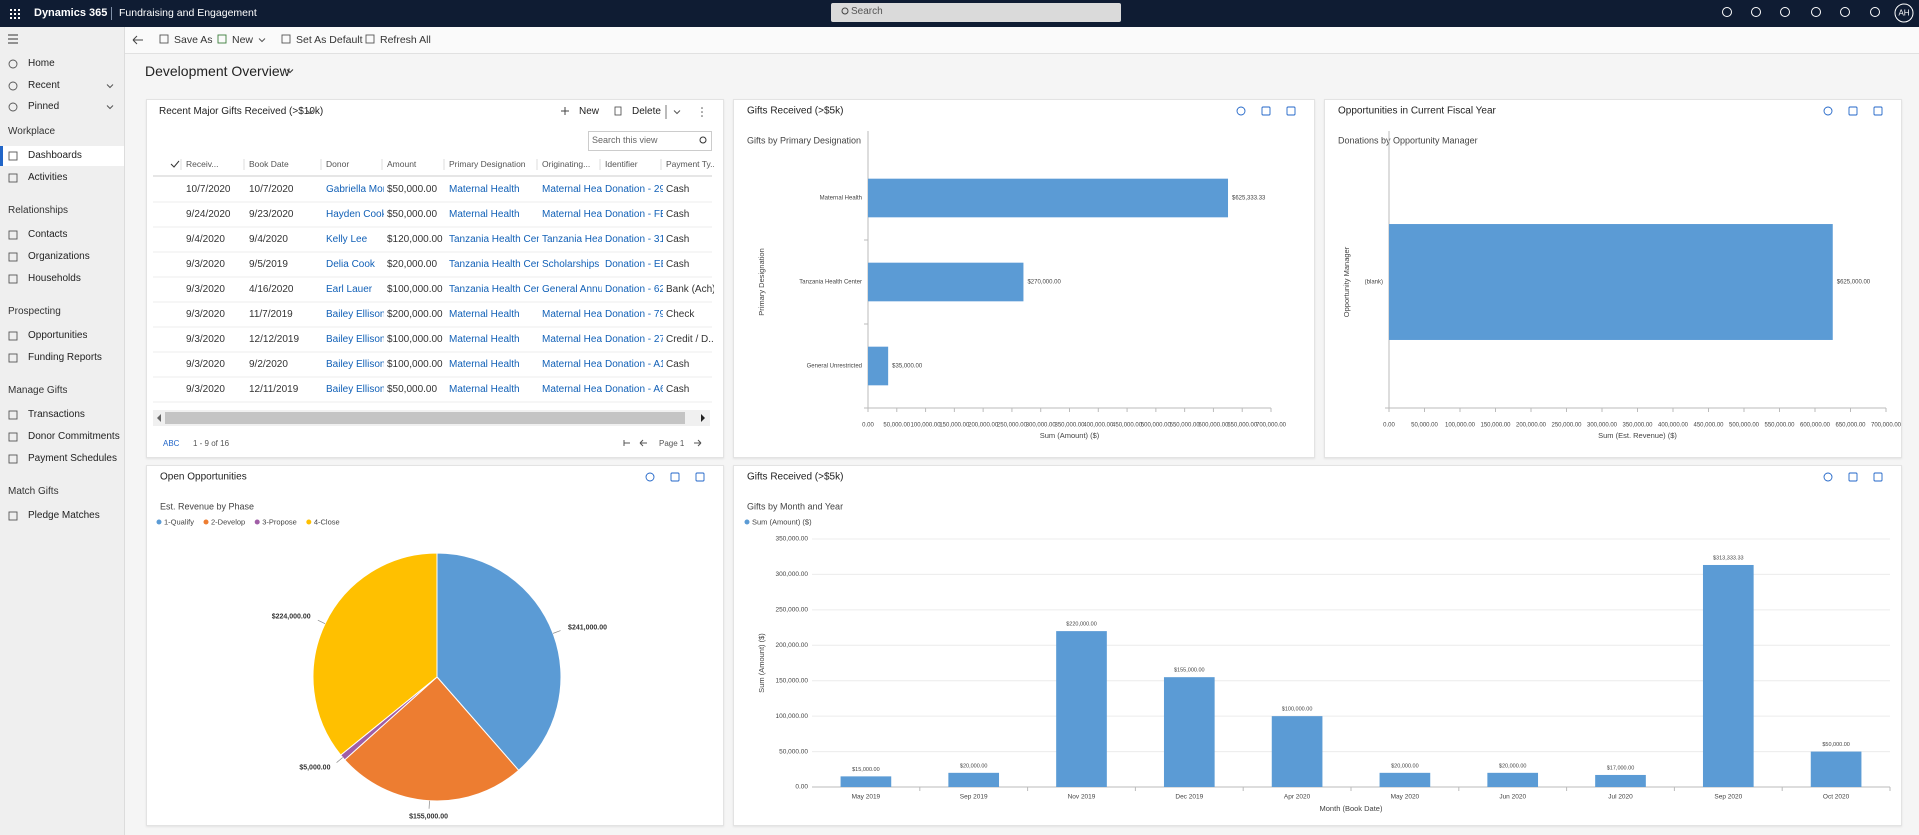  Describe the element at coordinates (487, 164) in the screenshot. I see `column-header: Primary Designation` at that location.